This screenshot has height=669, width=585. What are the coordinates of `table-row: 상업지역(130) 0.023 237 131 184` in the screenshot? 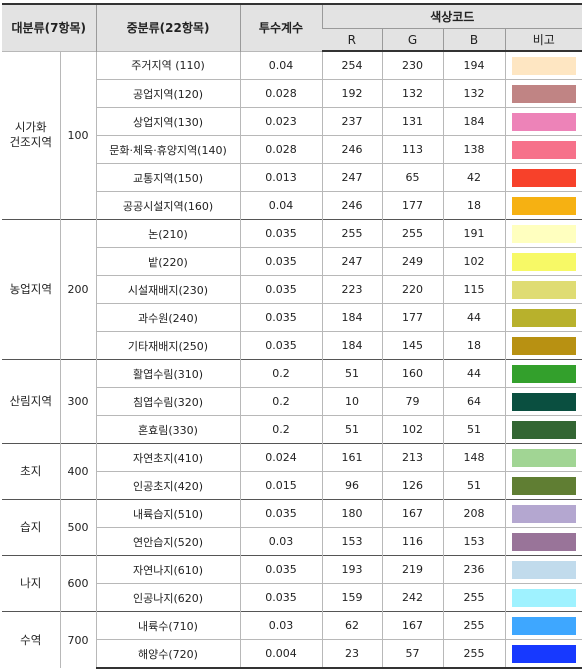 It's located at (292, 121).